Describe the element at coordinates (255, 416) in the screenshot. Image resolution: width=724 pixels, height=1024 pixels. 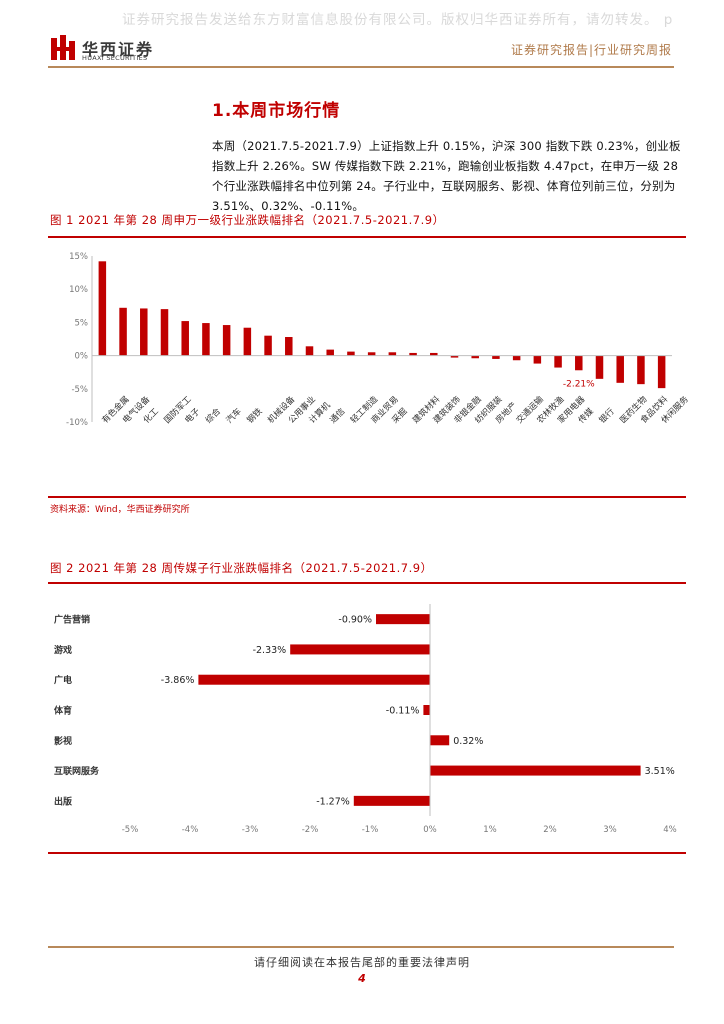
I see `industry-category-label: 钢铁` at that location.